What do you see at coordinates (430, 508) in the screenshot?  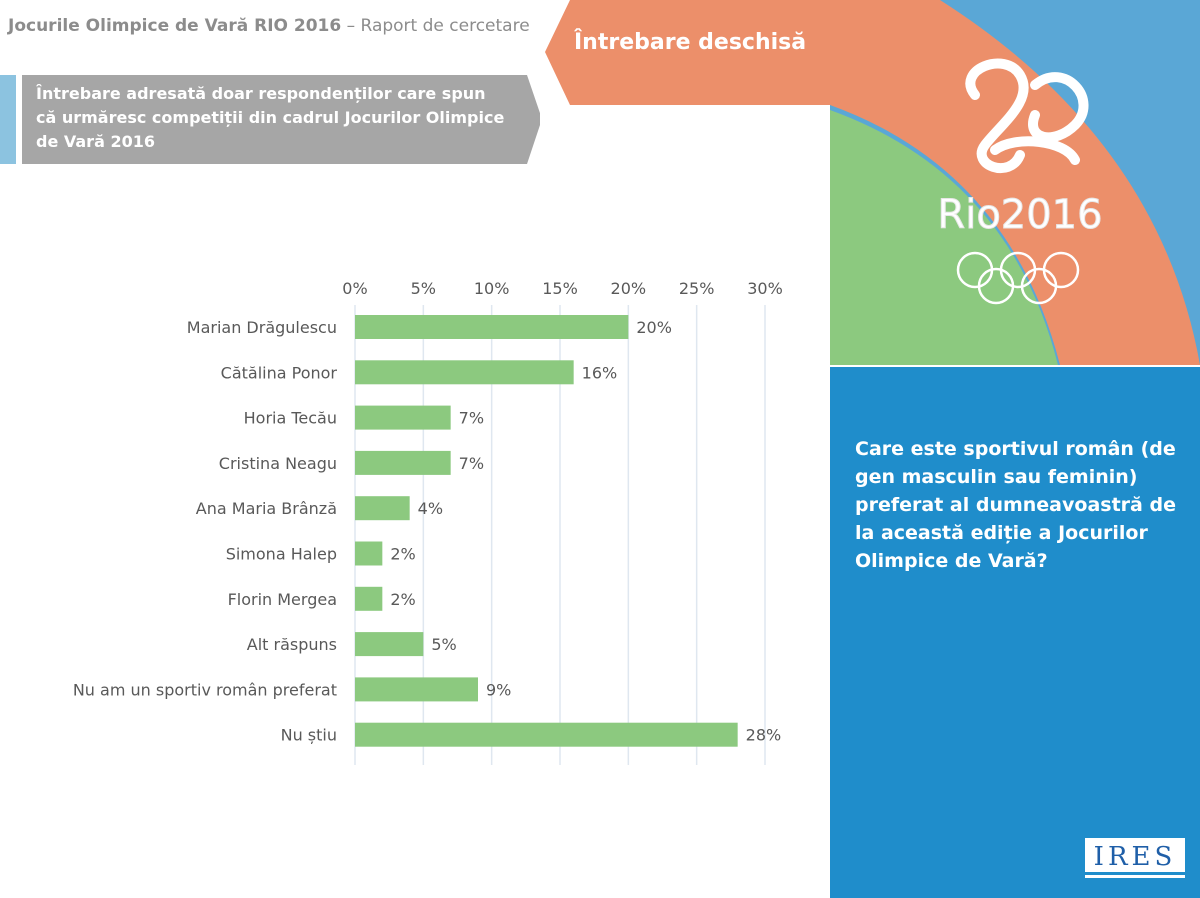 I see `data-label: 4%` at bounding box center [430, 508].